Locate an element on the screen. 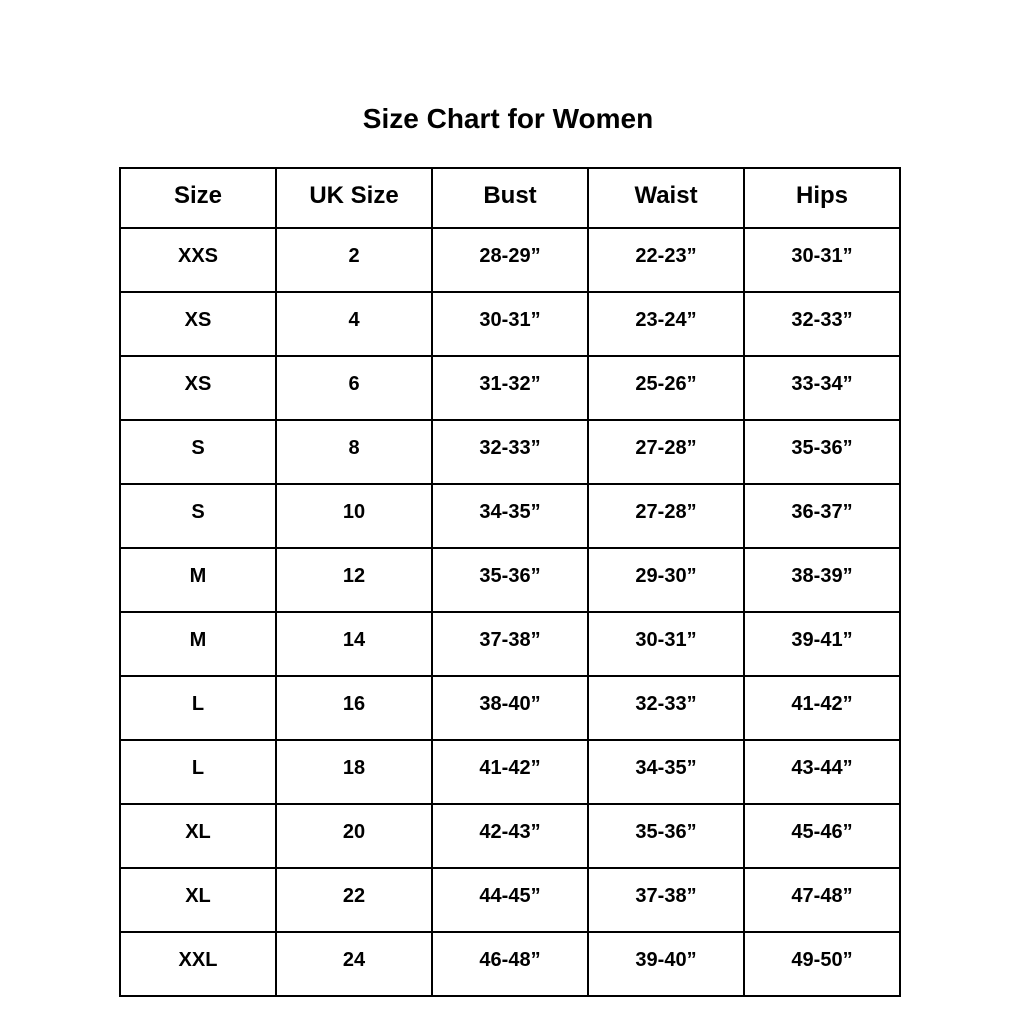  cell-bust: 31-32” is located at coordinates (510, 388).